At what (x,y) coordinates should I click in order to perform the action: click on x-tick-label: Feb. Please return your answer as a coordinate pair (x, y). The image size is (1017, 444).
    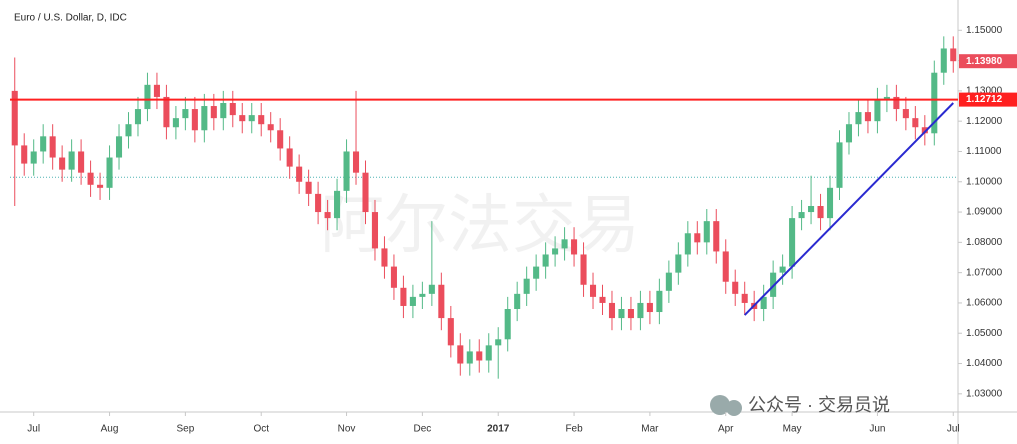
    Looking at the image, I should click on (574, 429).